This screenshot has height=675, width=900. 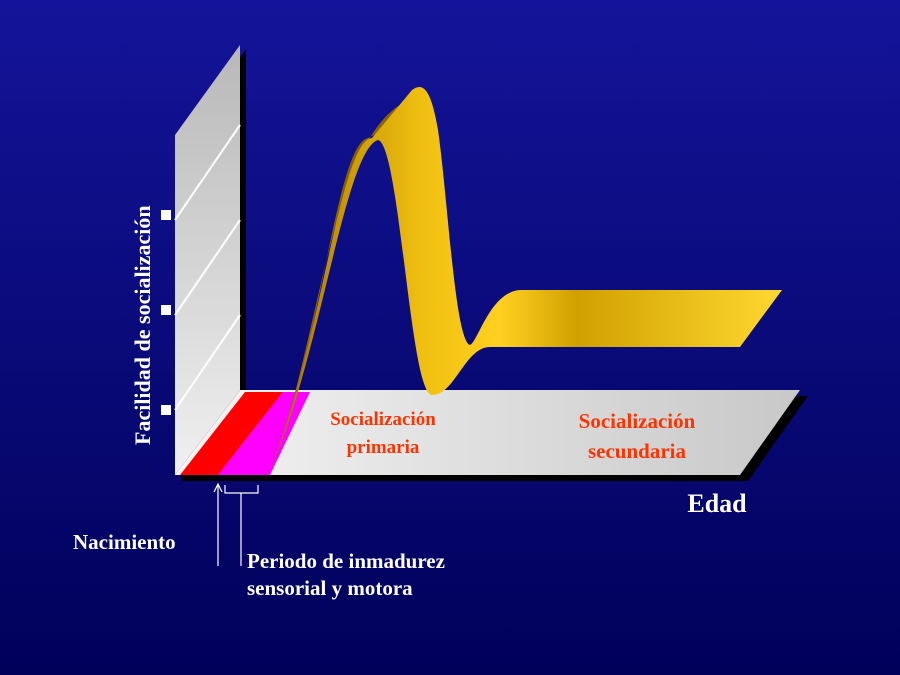 I want to click on x-axis-label: Edad, so click(x=717, y=503).